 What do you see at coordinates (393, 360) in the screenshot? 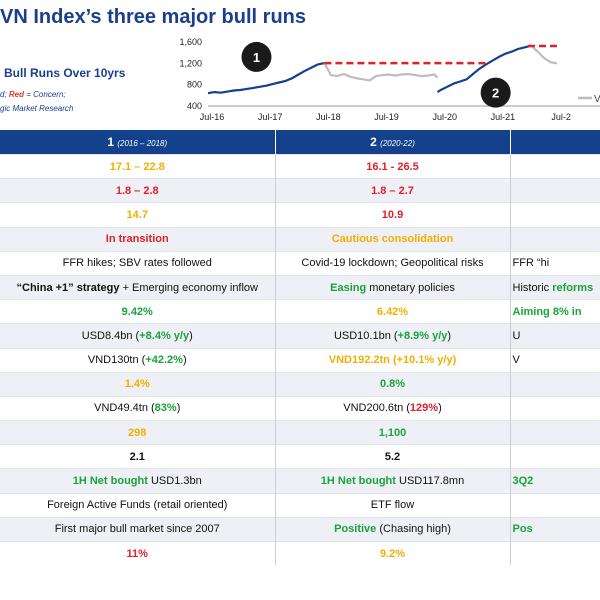
I see `table-cell: VND192.2tn (+10.1% y/y)` at bounding box center [393, 360].